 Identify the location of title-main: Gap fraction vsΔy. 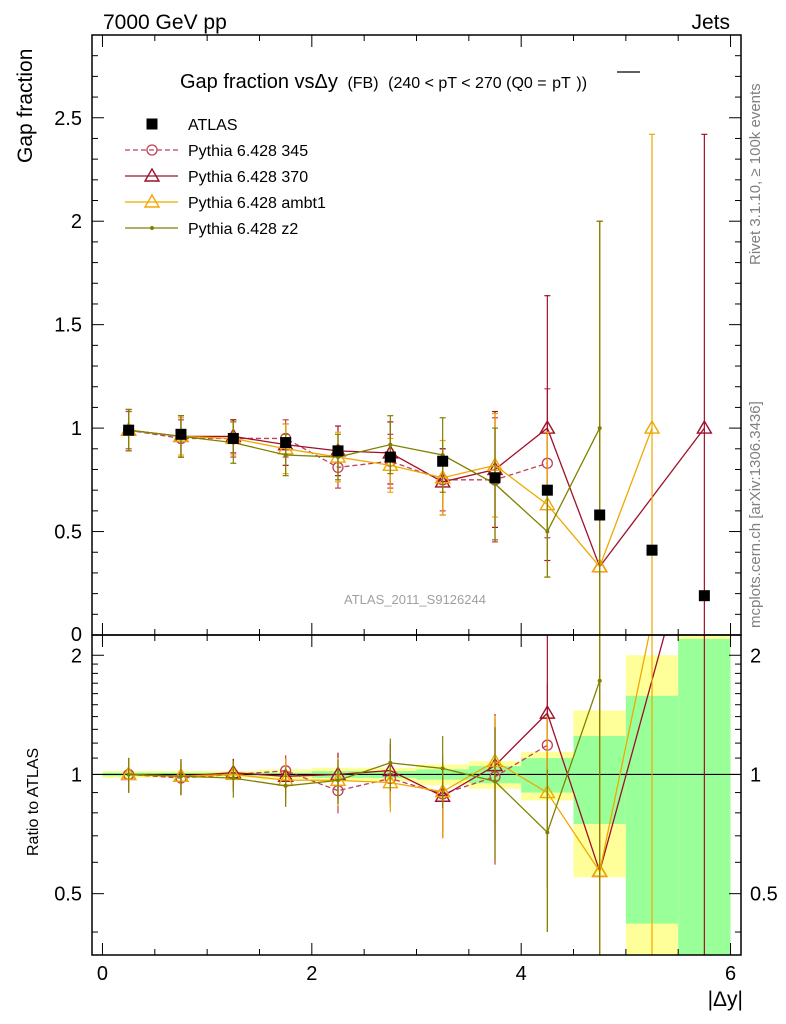
(259, 82).